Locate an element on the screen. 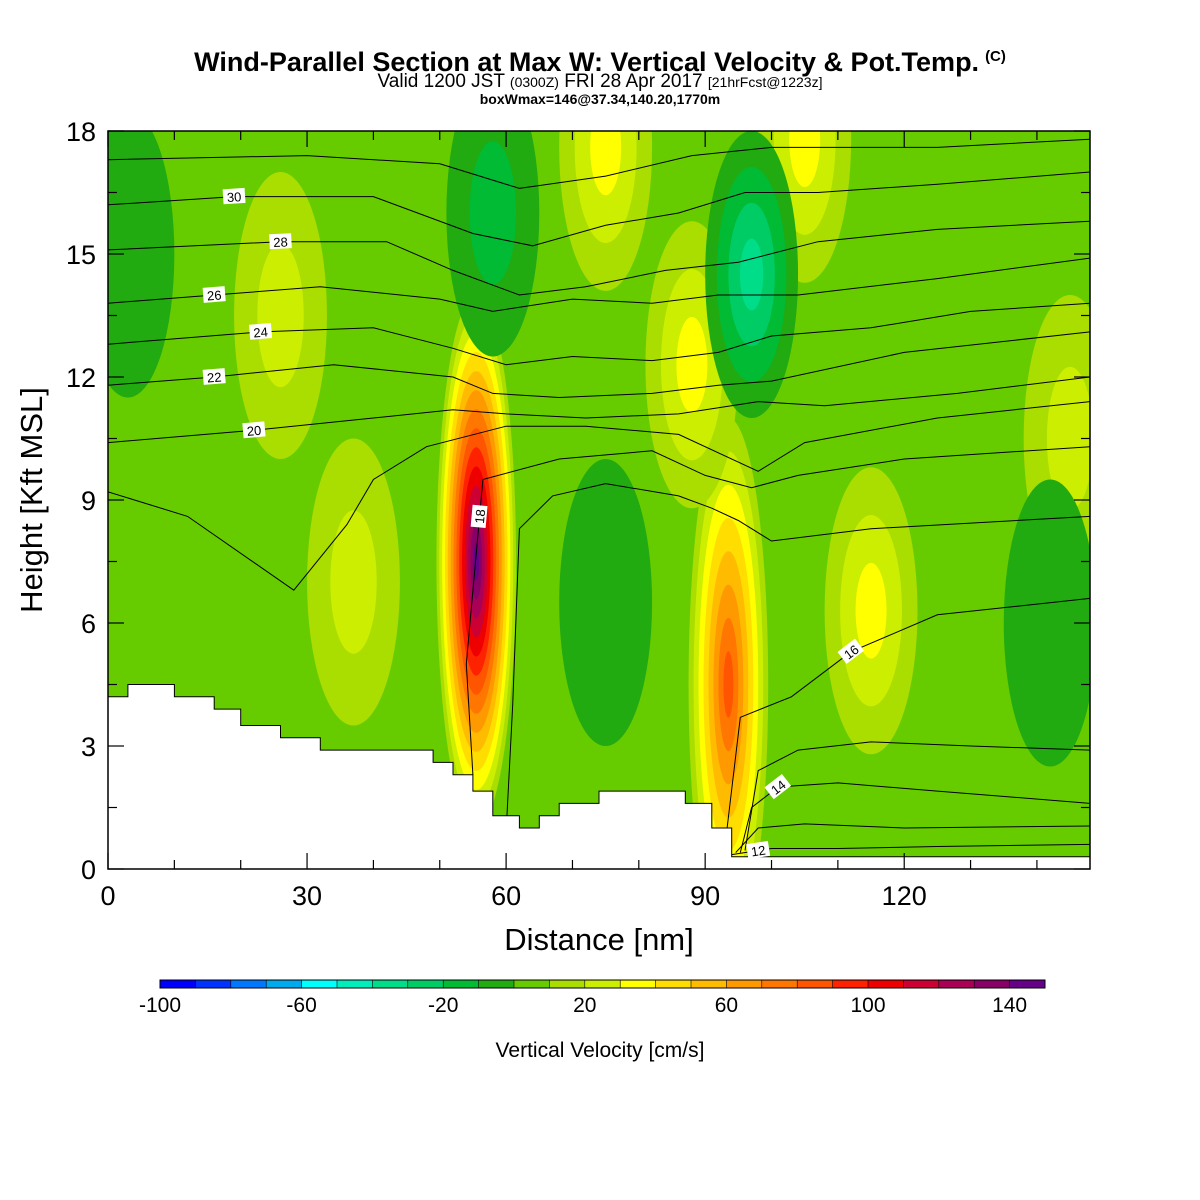  theta-contour-label: 20 is located at coordinates (254, 430).